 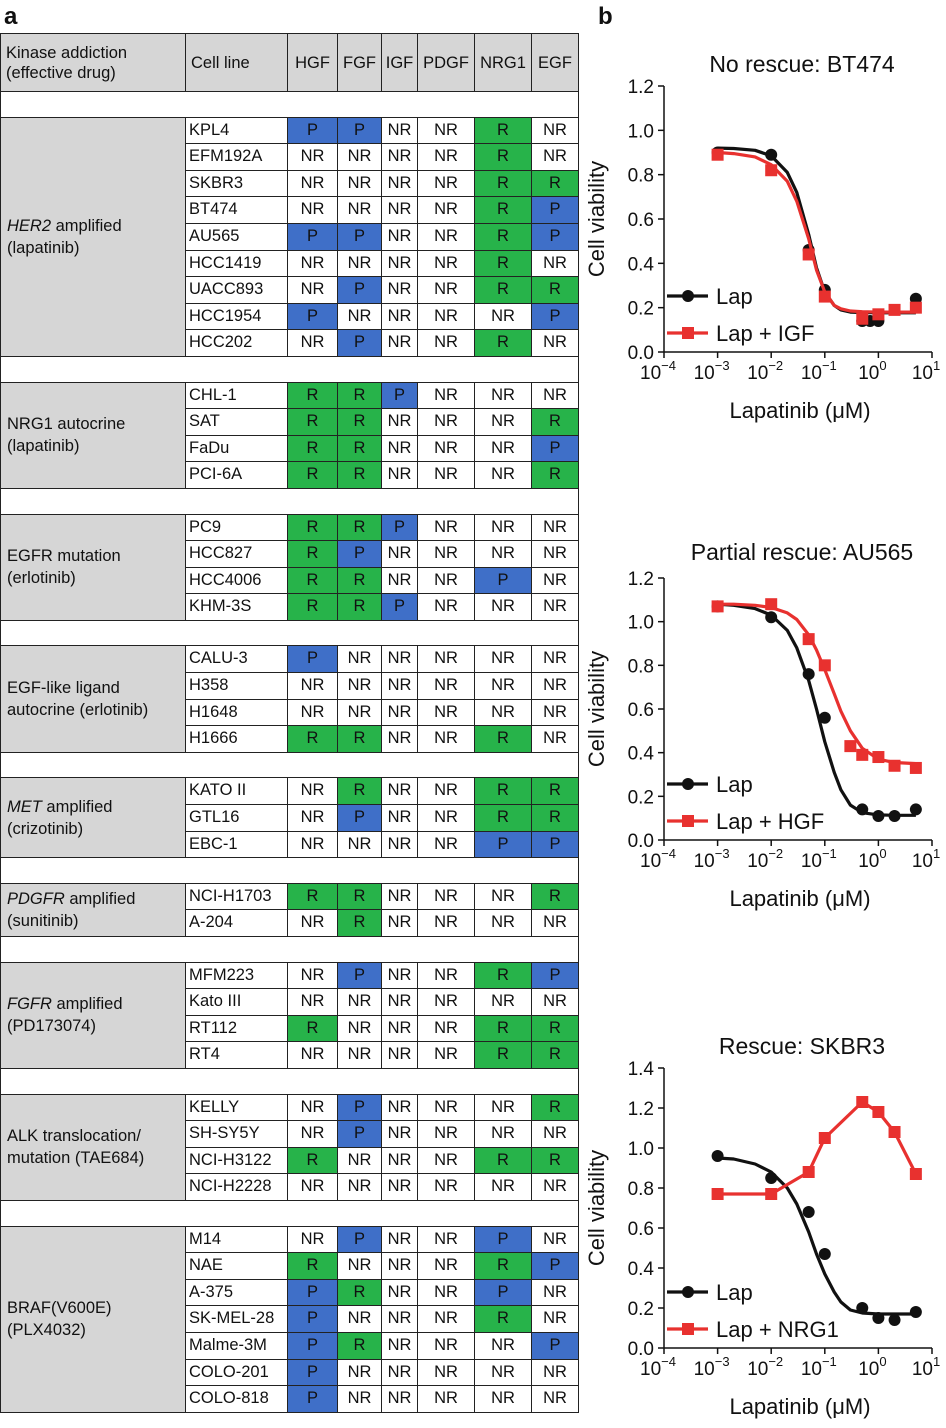 I want to click on y-axis-label: Cell viability, so click(x=596, y=709).